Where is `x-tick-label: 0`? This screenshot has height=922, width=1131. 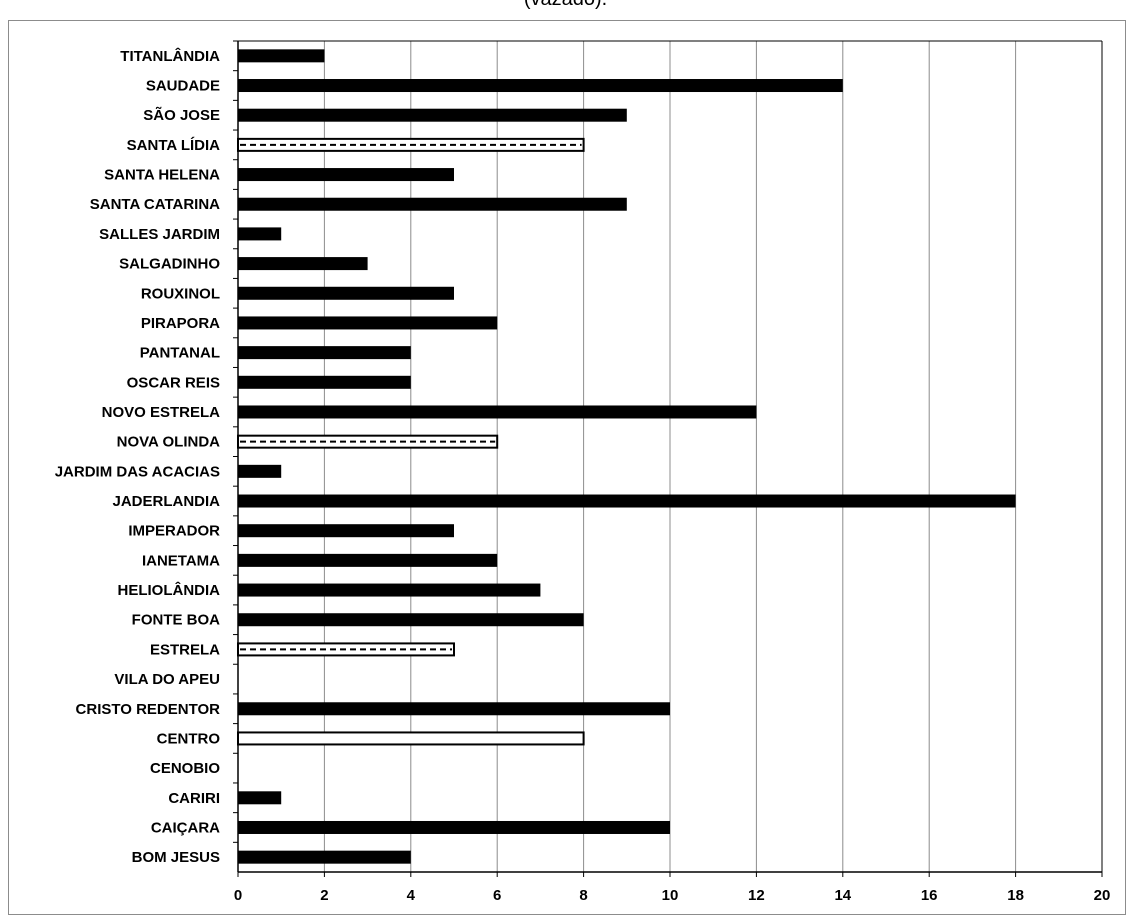 x-tick-label: 0 is located at coordinates (238, 895).